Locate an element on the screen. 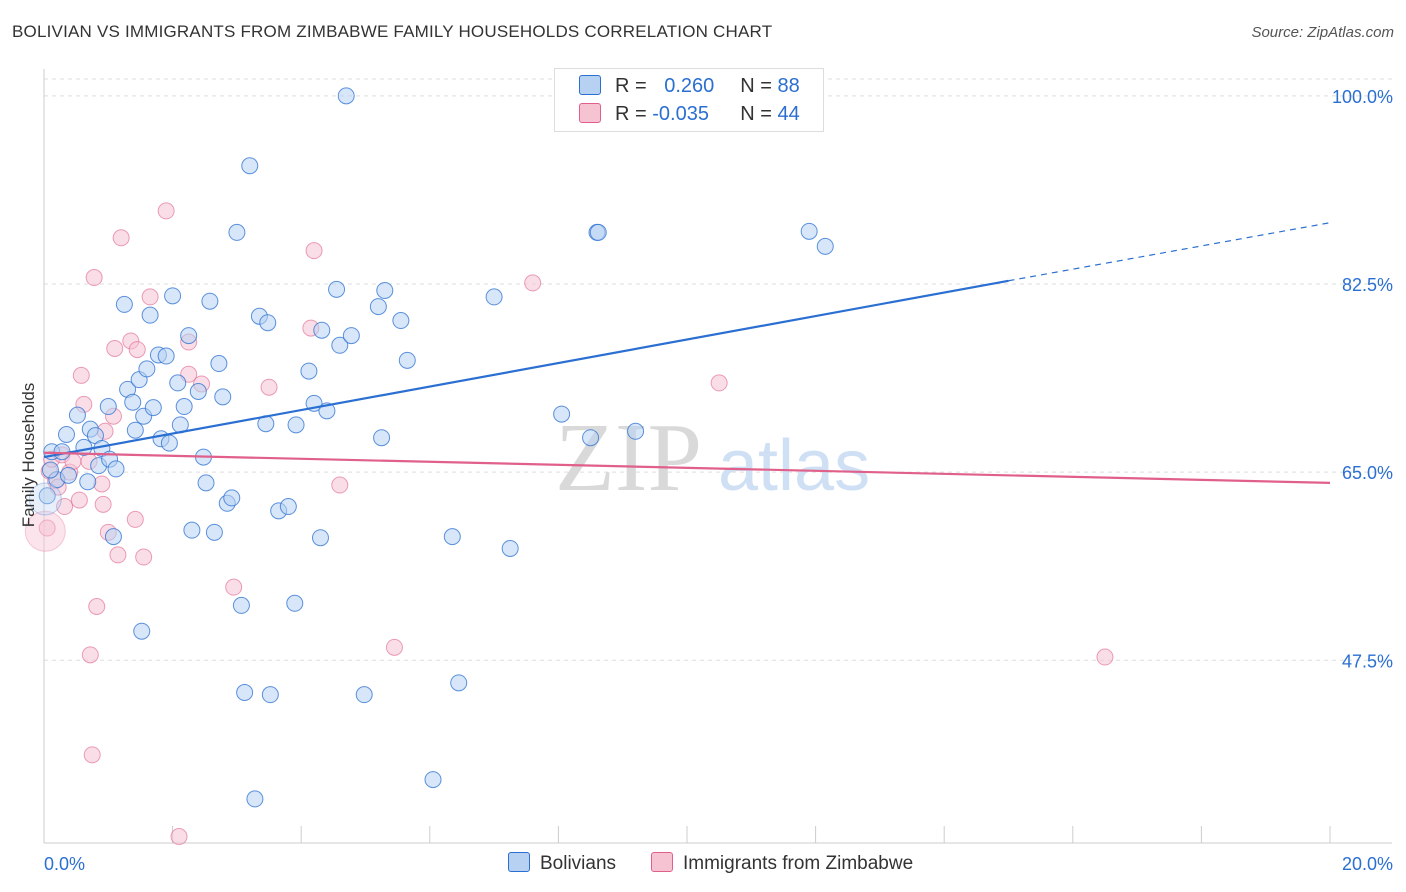 The image size is (1406, 892). zimbabwe-trend-line is located at coordinates (687, 467).